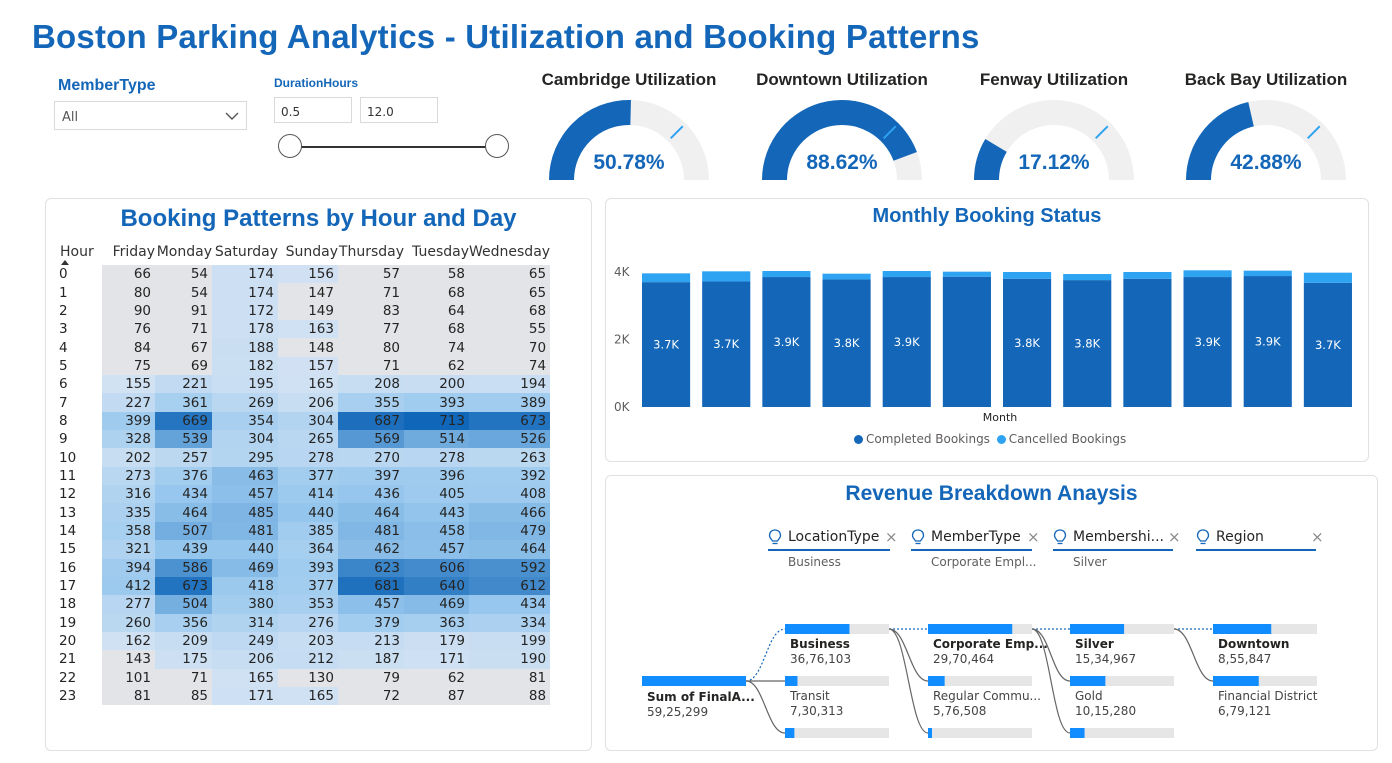  What do you see at coordinates (313, 110) in the screenshot?
I see `duration-min-input: 0.5` at bounding box center [313, 110].